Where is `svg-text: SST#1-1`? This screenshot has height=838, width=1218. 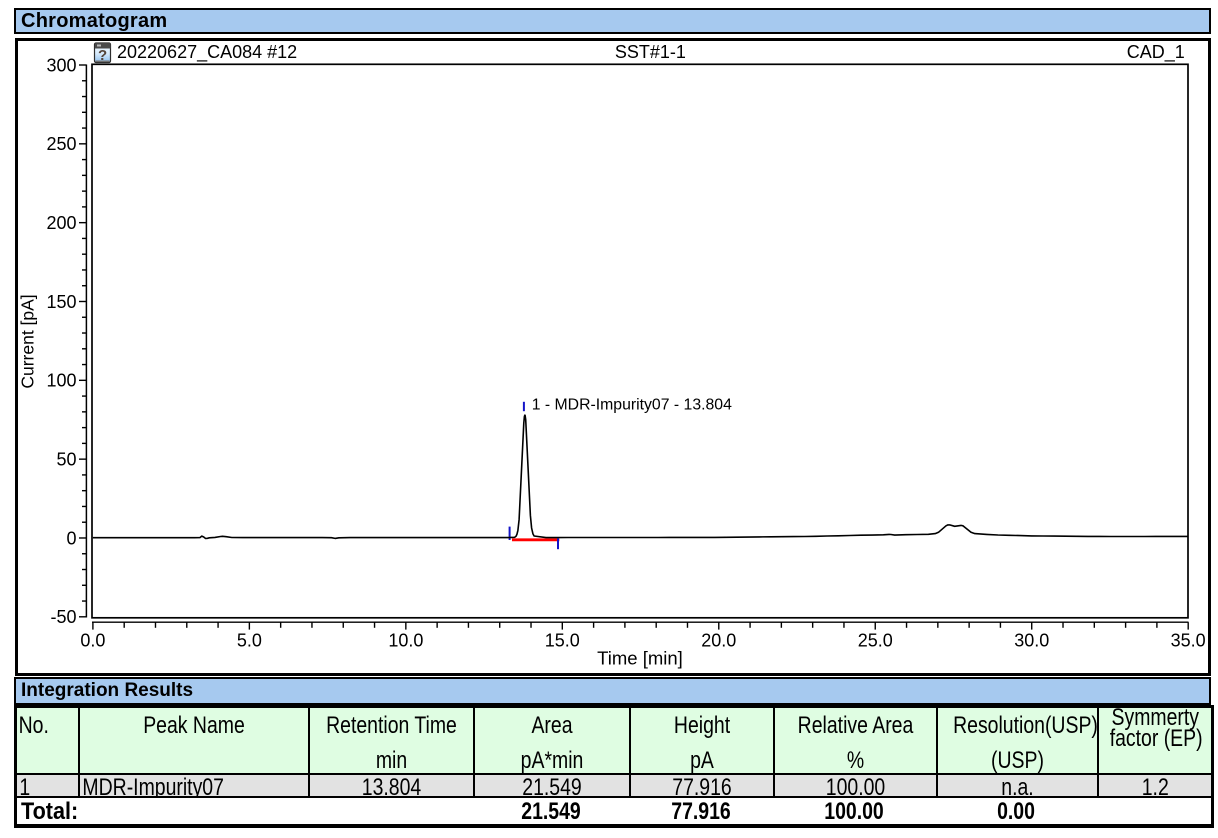 svg-text: SST#1-1 is located at coordinates (650, 52).